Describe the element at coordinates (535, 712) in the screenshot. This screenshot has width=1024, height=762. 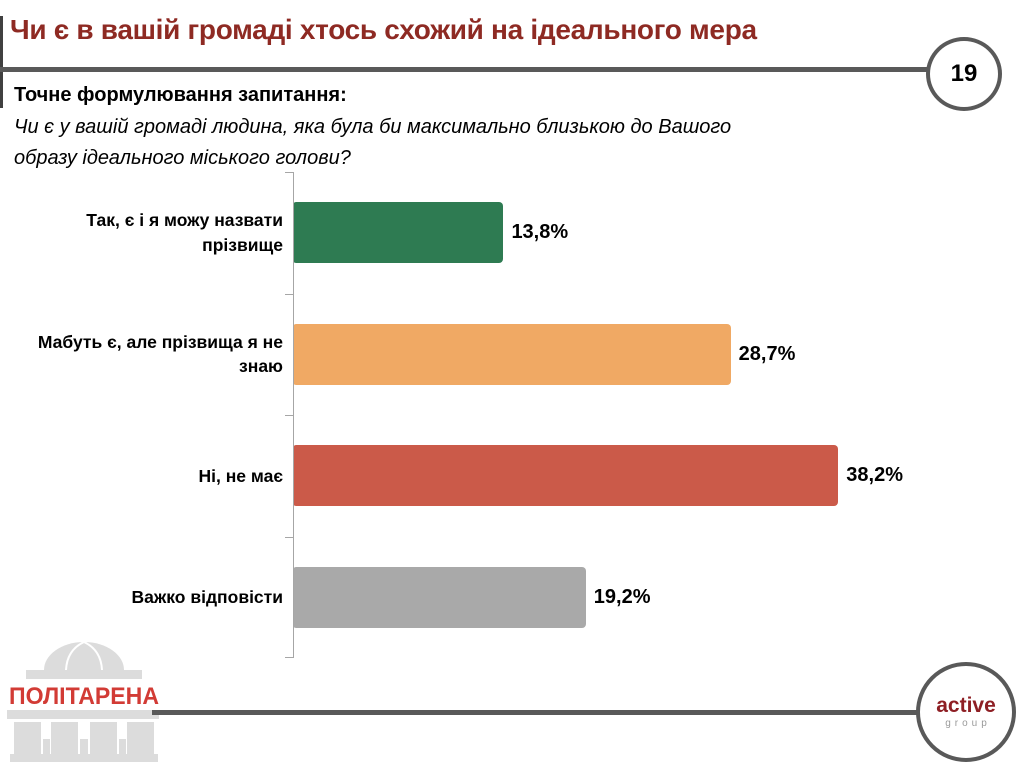
I see `footer-divider-line` at that location.